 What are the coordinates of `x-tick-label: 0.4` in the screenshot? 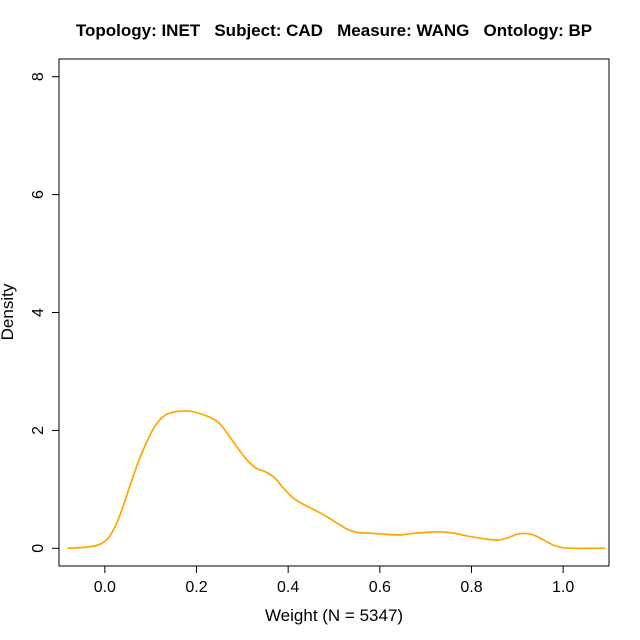 It's located at (288, 587).